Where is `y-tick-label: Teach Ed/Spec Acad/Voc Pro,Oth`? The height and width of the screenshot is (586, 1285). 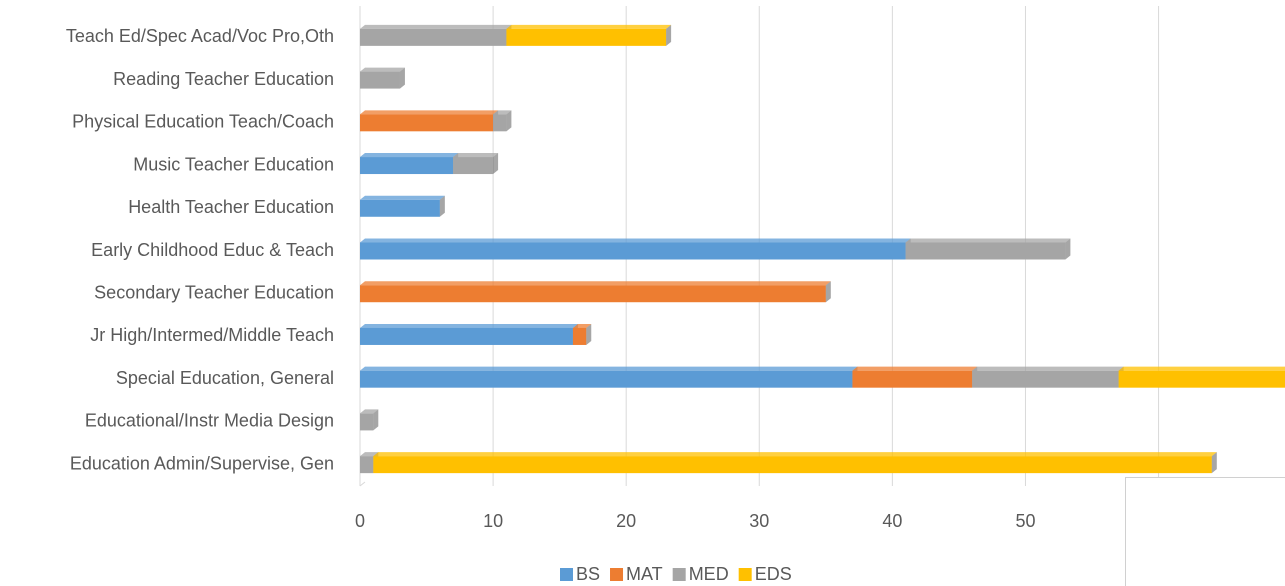
y-tick-label: Teach Ed/Spec Acad/Voc Pro,Oth is located at coordinates (200, 36).